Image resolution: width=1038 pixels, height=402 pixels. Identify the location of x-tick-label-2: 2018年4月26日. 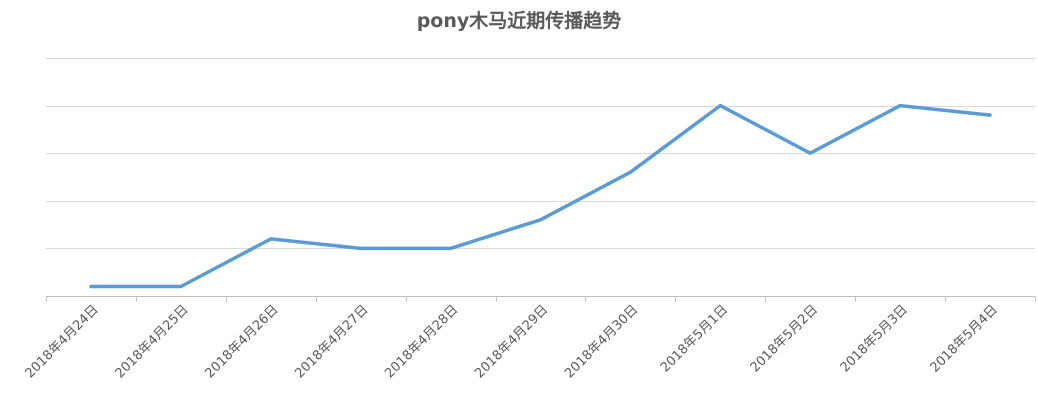
(241, 341).